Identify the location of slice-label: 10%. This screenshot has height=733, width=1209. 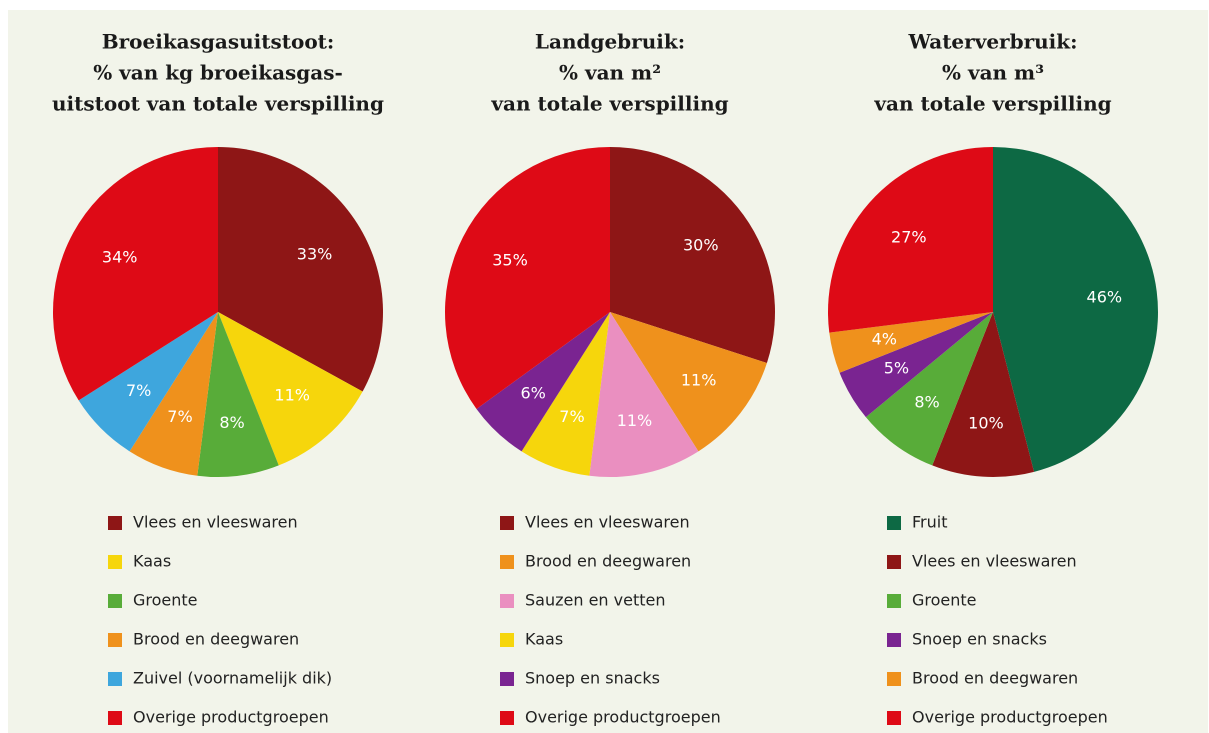
(986, 422).